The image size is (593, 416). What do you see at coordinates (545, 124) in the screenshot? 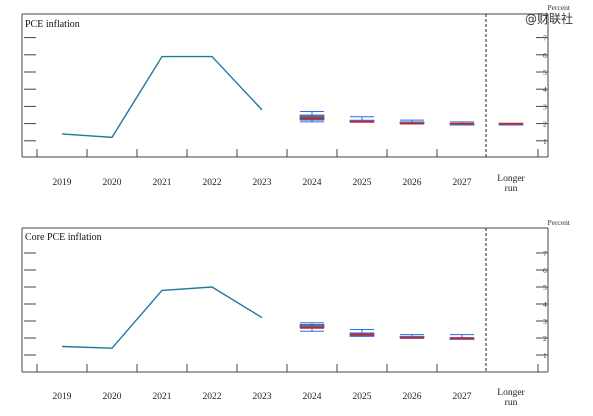
I see `panel1-ytick-label: 2` at bounding box center [545, 124].